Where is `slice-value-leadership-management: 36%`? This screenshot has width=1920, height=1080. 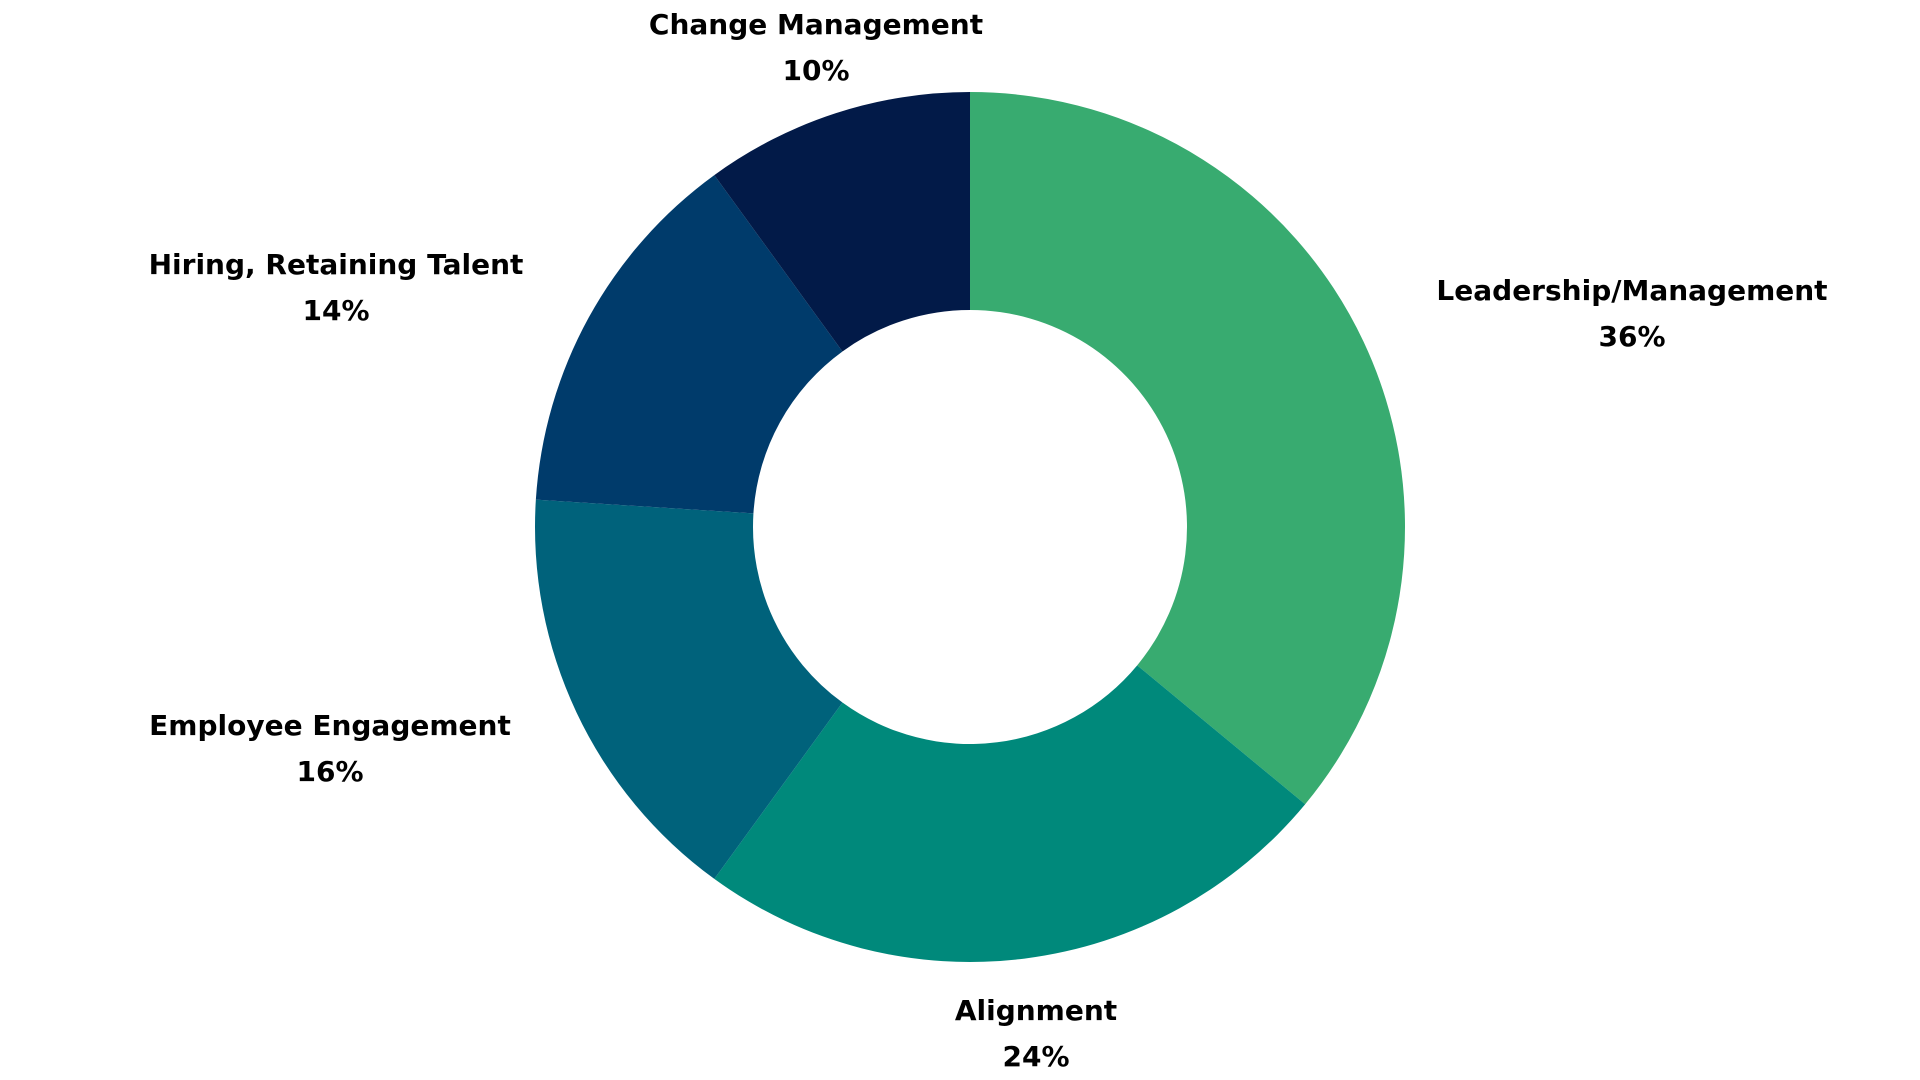 slice-value-leadership-management: 36% is located at coordinates (1631, 336).